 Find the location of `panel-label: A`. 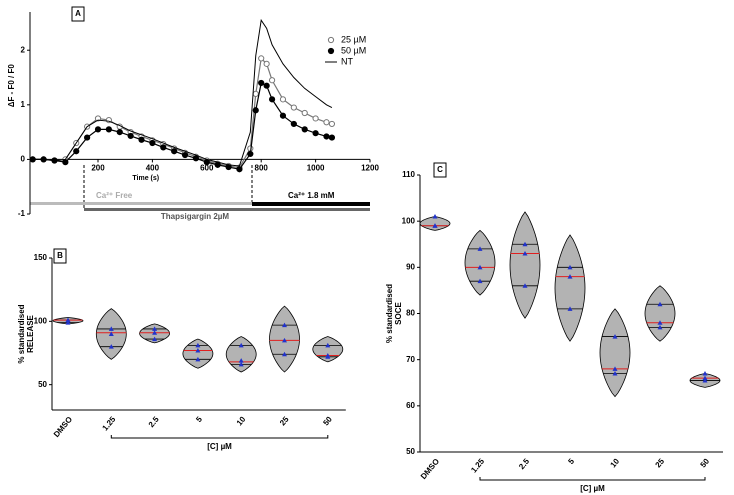

panel-label: A is located at coordinates (78, 13).